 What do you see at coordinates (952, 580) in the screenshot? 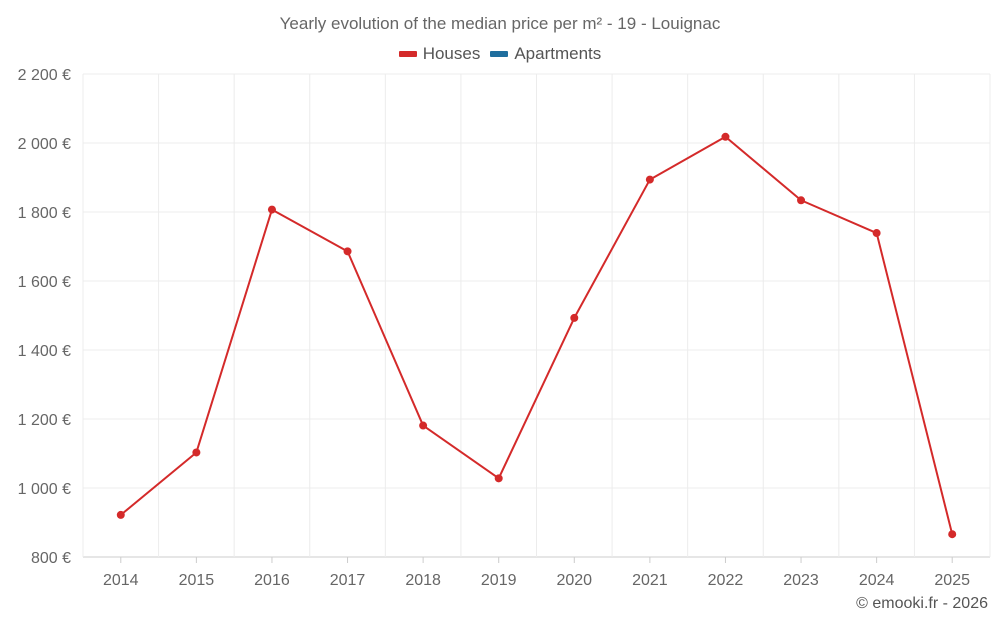
I see `x-tick-label: 2025` at bounding box center [952, 580].